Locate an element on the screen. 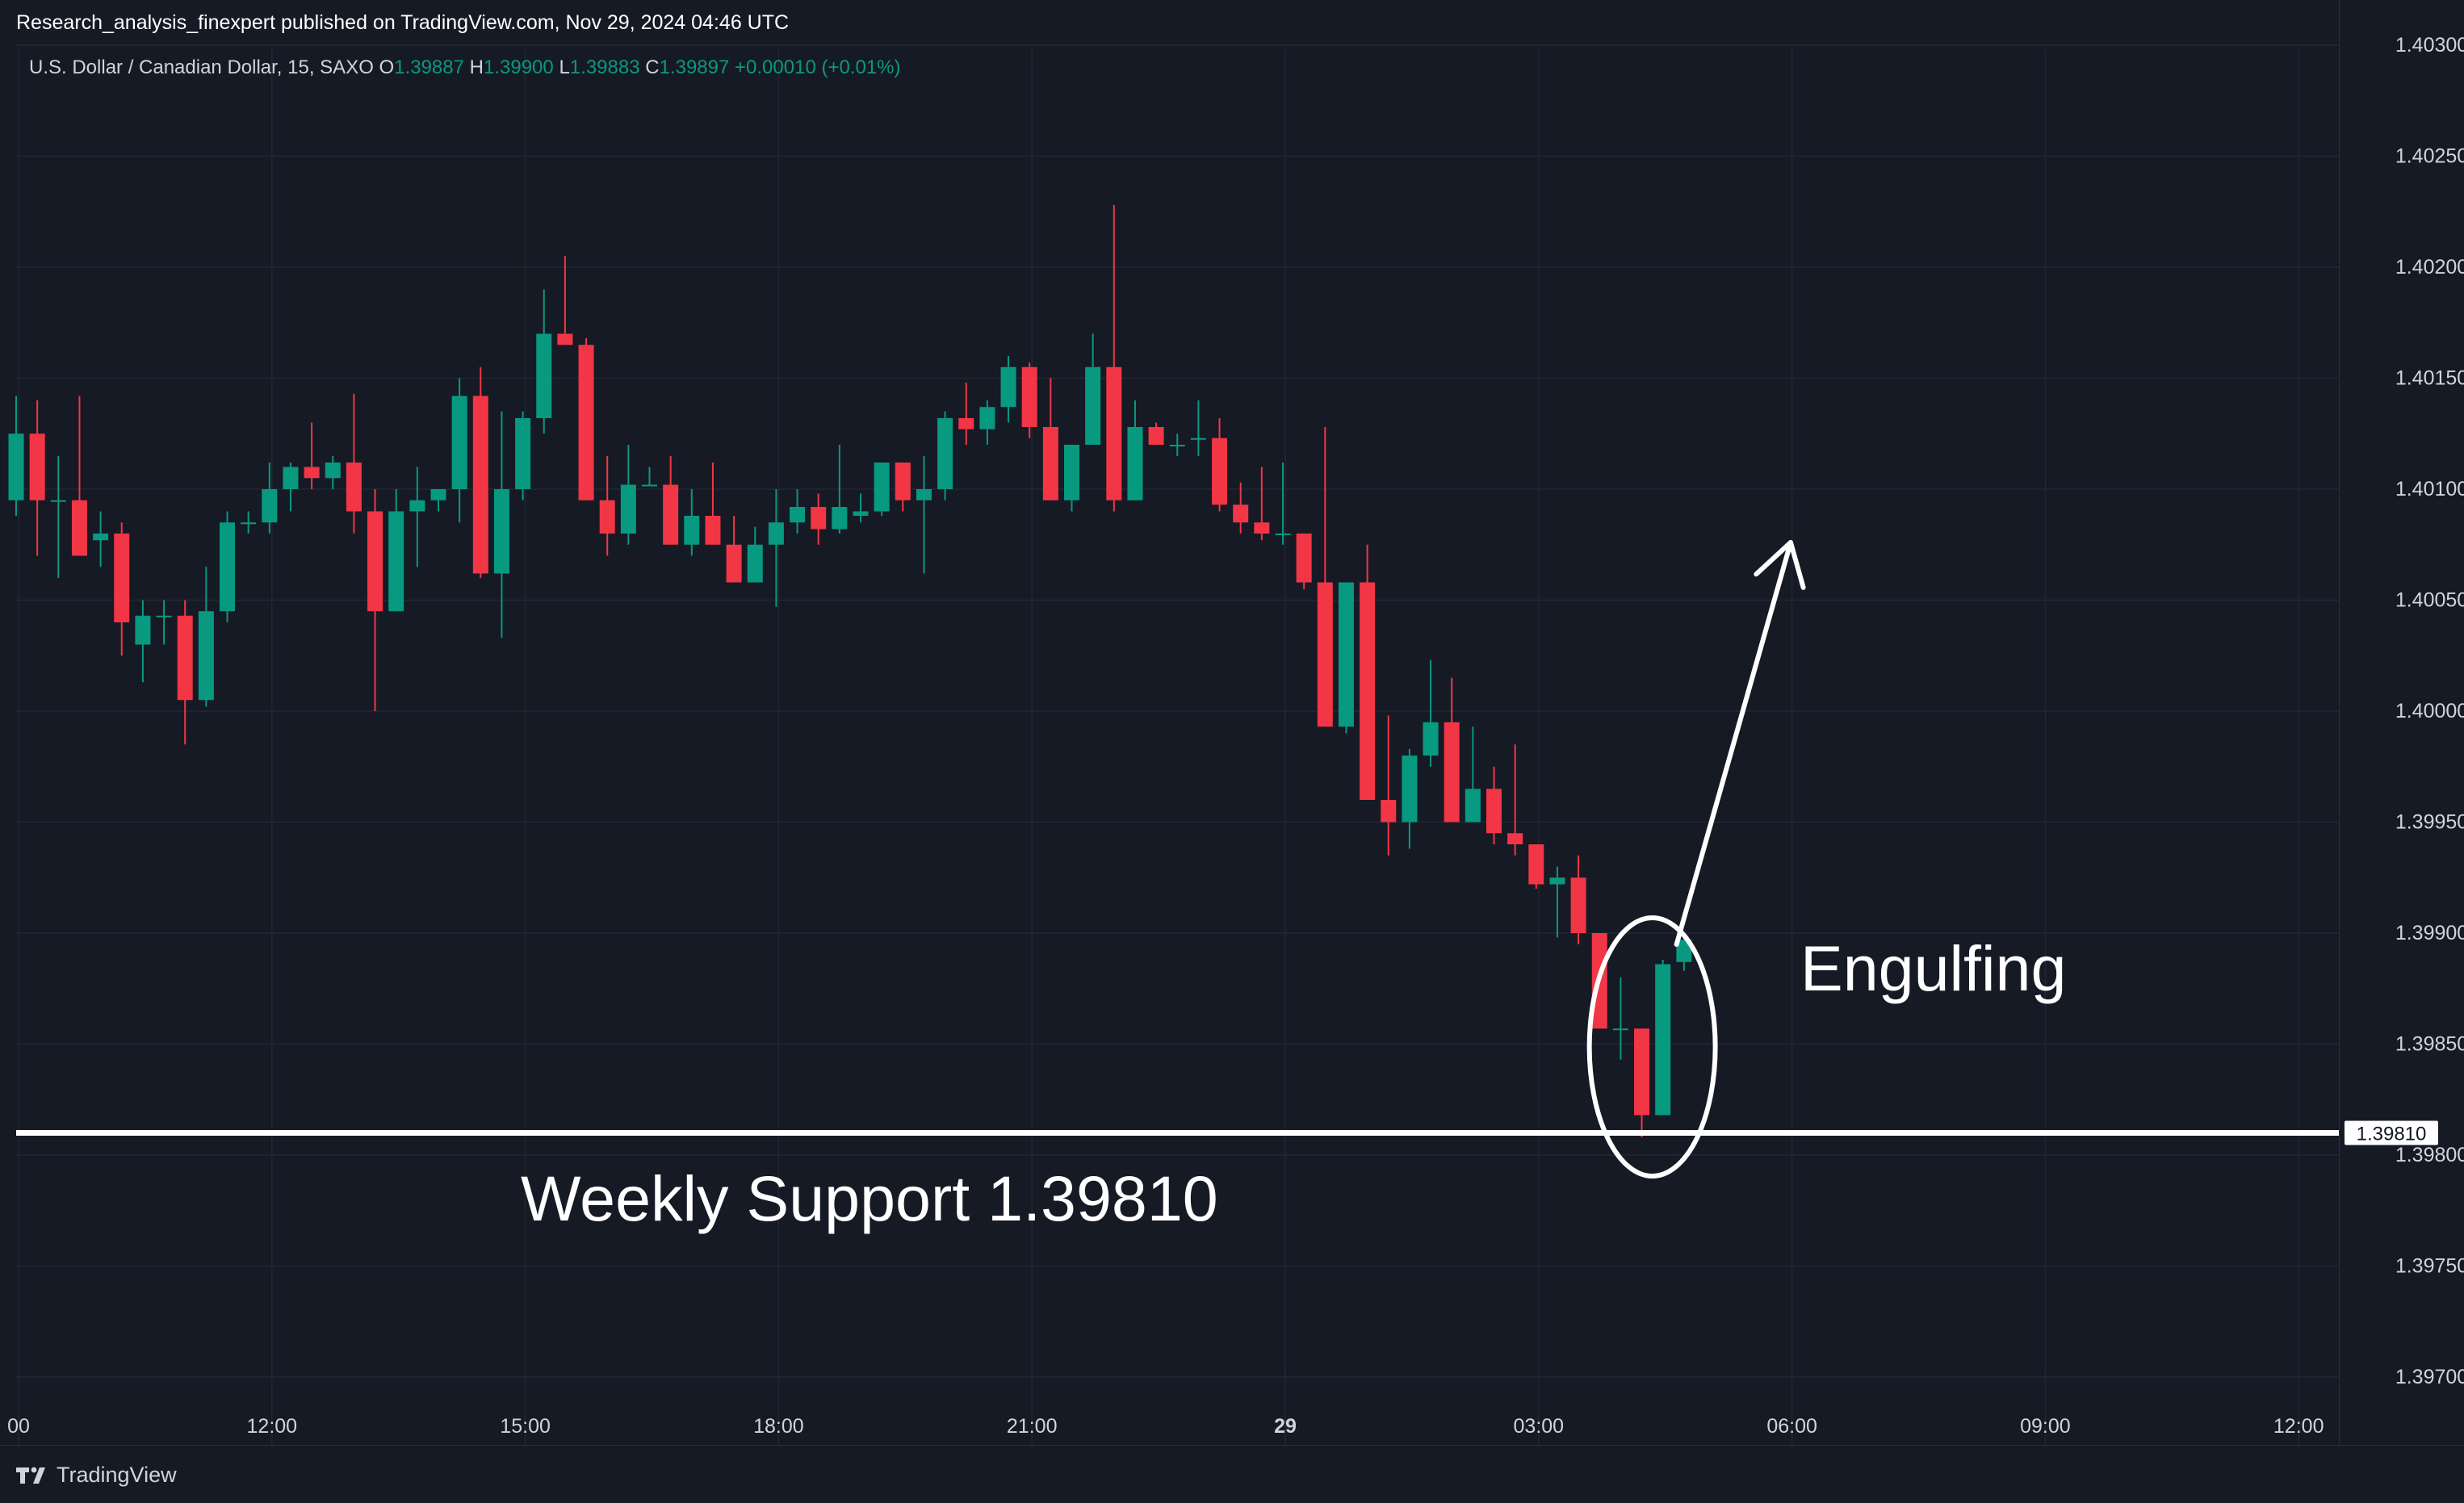 Image resolution: width=2464 pixels, height=1503 pixels. price-tick-label: 1.40050 is located at coordinates (2429, 600).